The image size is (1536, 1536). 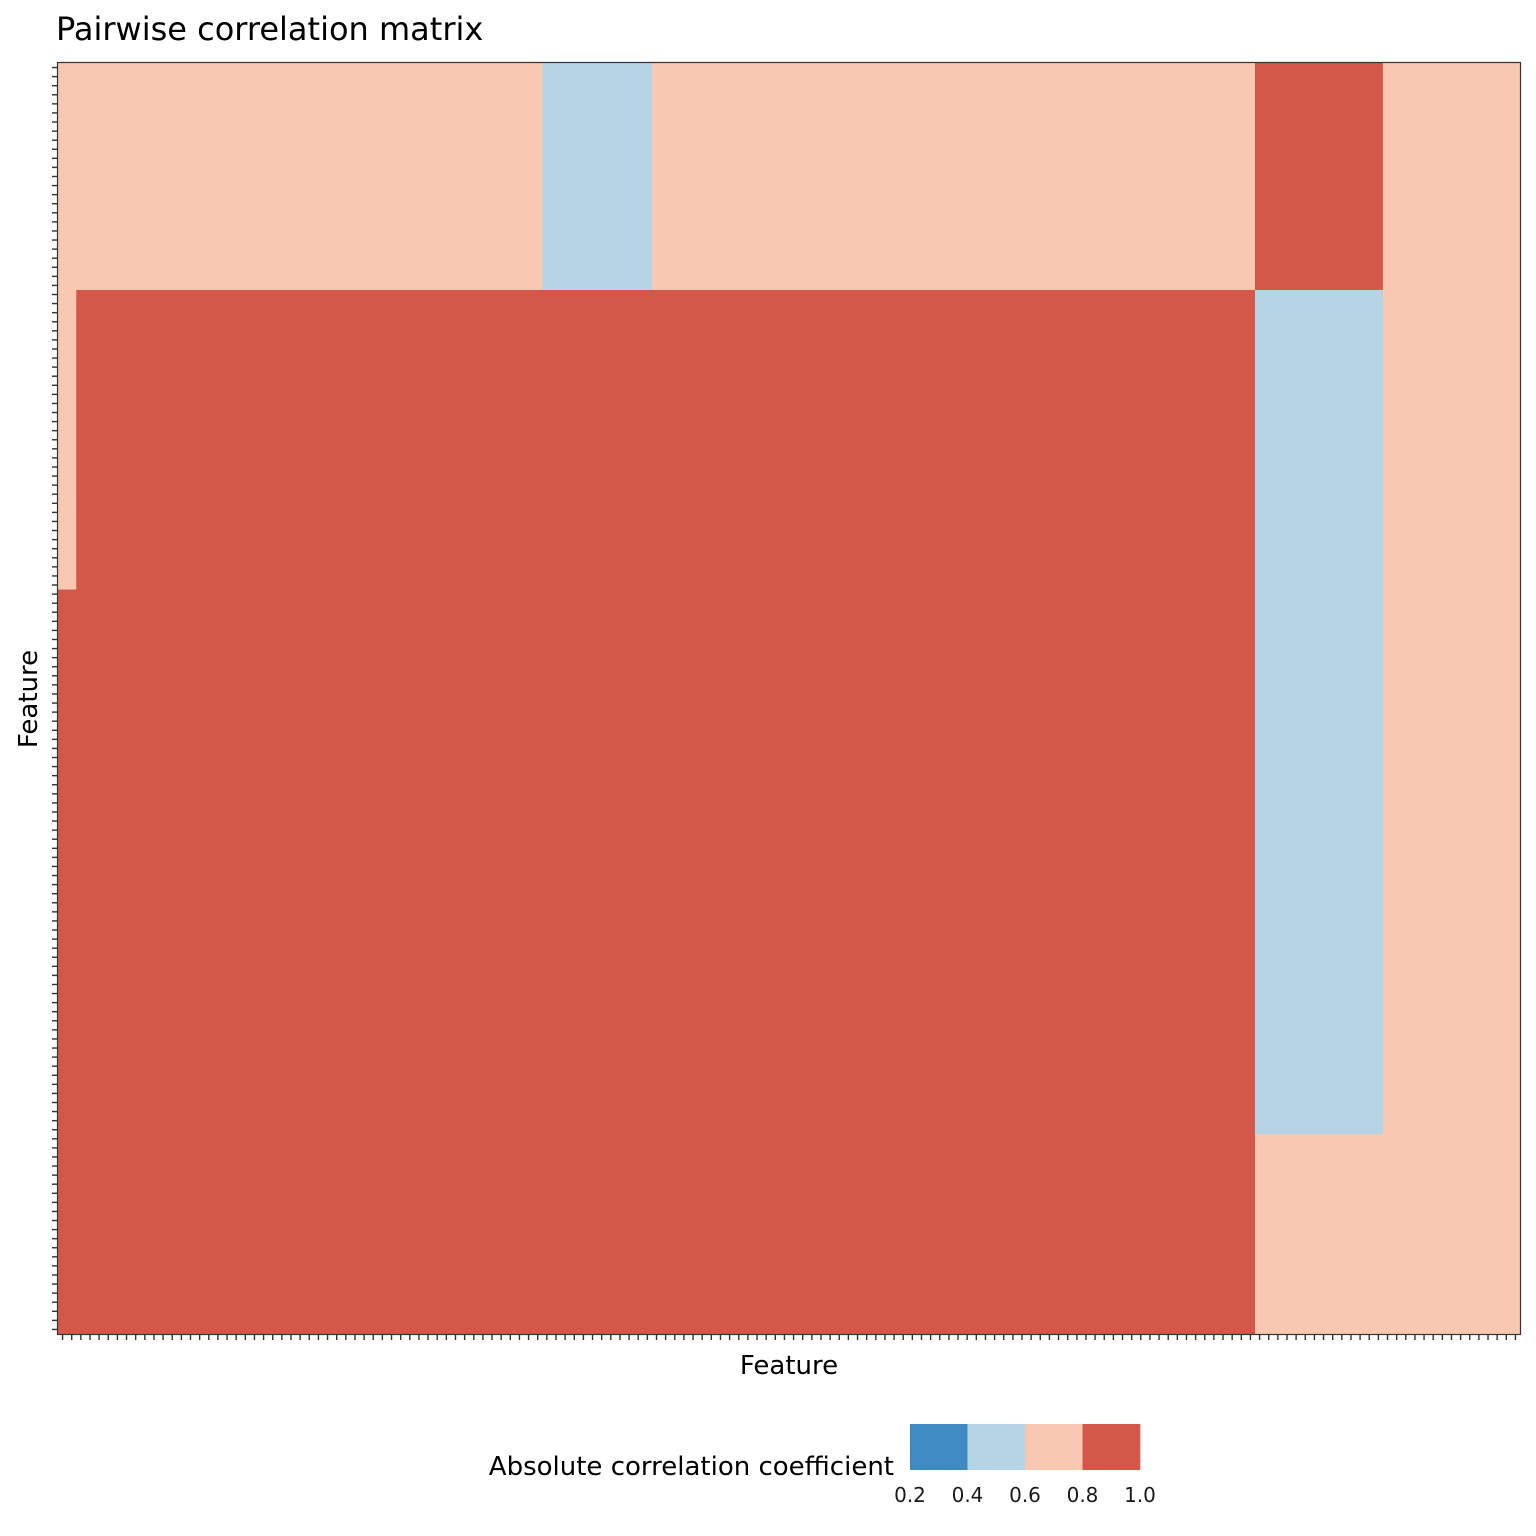 I want to click on legend-break-label: 0.6, so click(x=1025, y=1495).